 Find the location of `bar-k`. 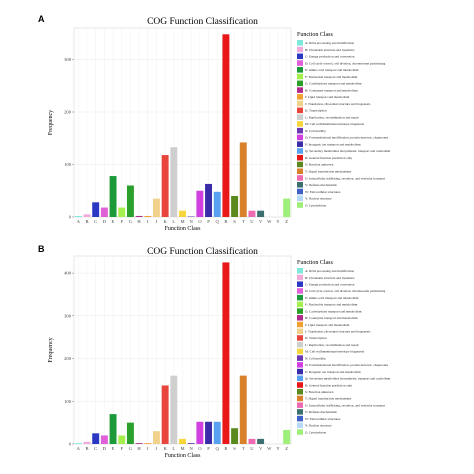

bar-k is located at coordinates (165, 186).